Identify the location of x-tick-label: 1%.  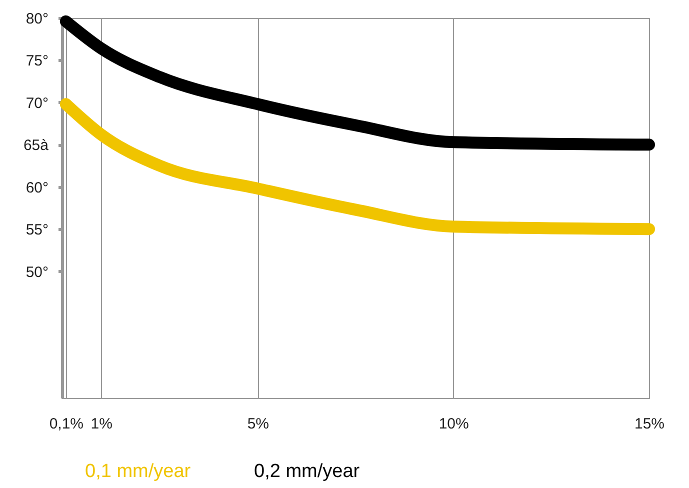
(101, 424).